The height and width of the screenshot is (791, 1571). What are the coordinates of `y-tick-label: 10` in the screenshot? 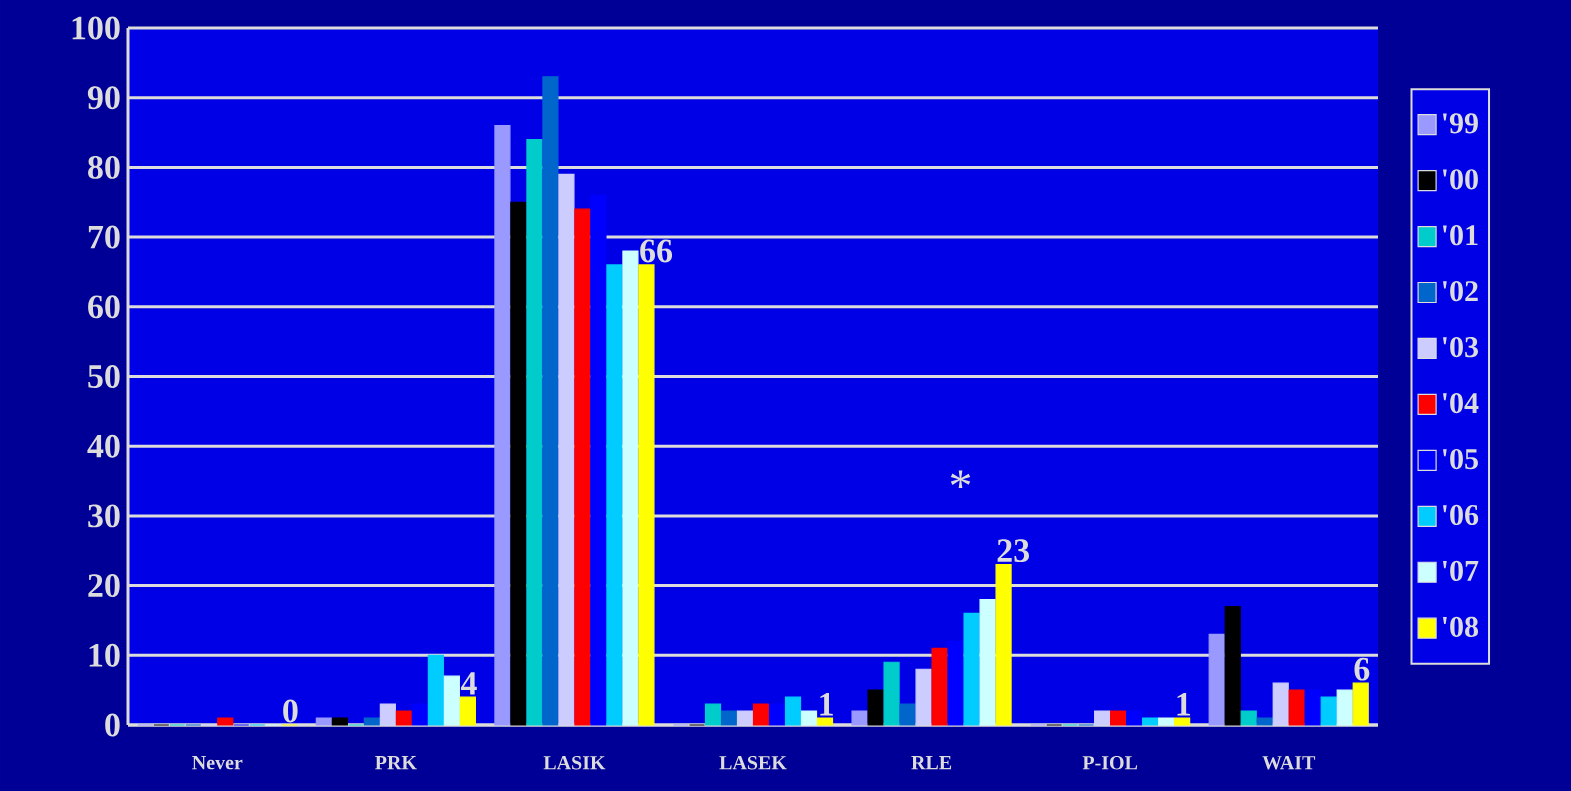 It's located at (104, 655).